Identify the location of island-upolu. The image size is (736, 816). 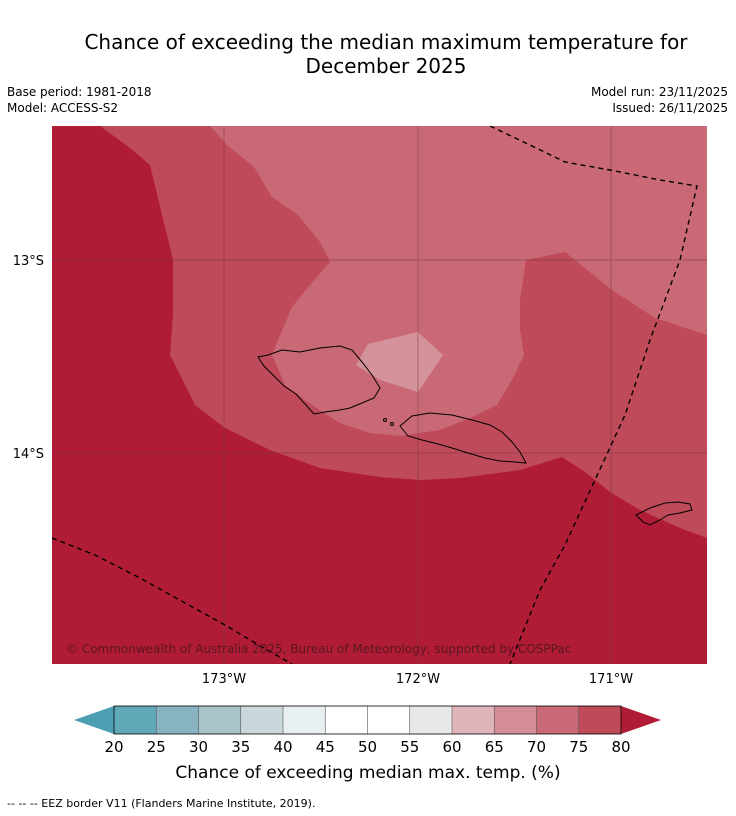
(463, 438).